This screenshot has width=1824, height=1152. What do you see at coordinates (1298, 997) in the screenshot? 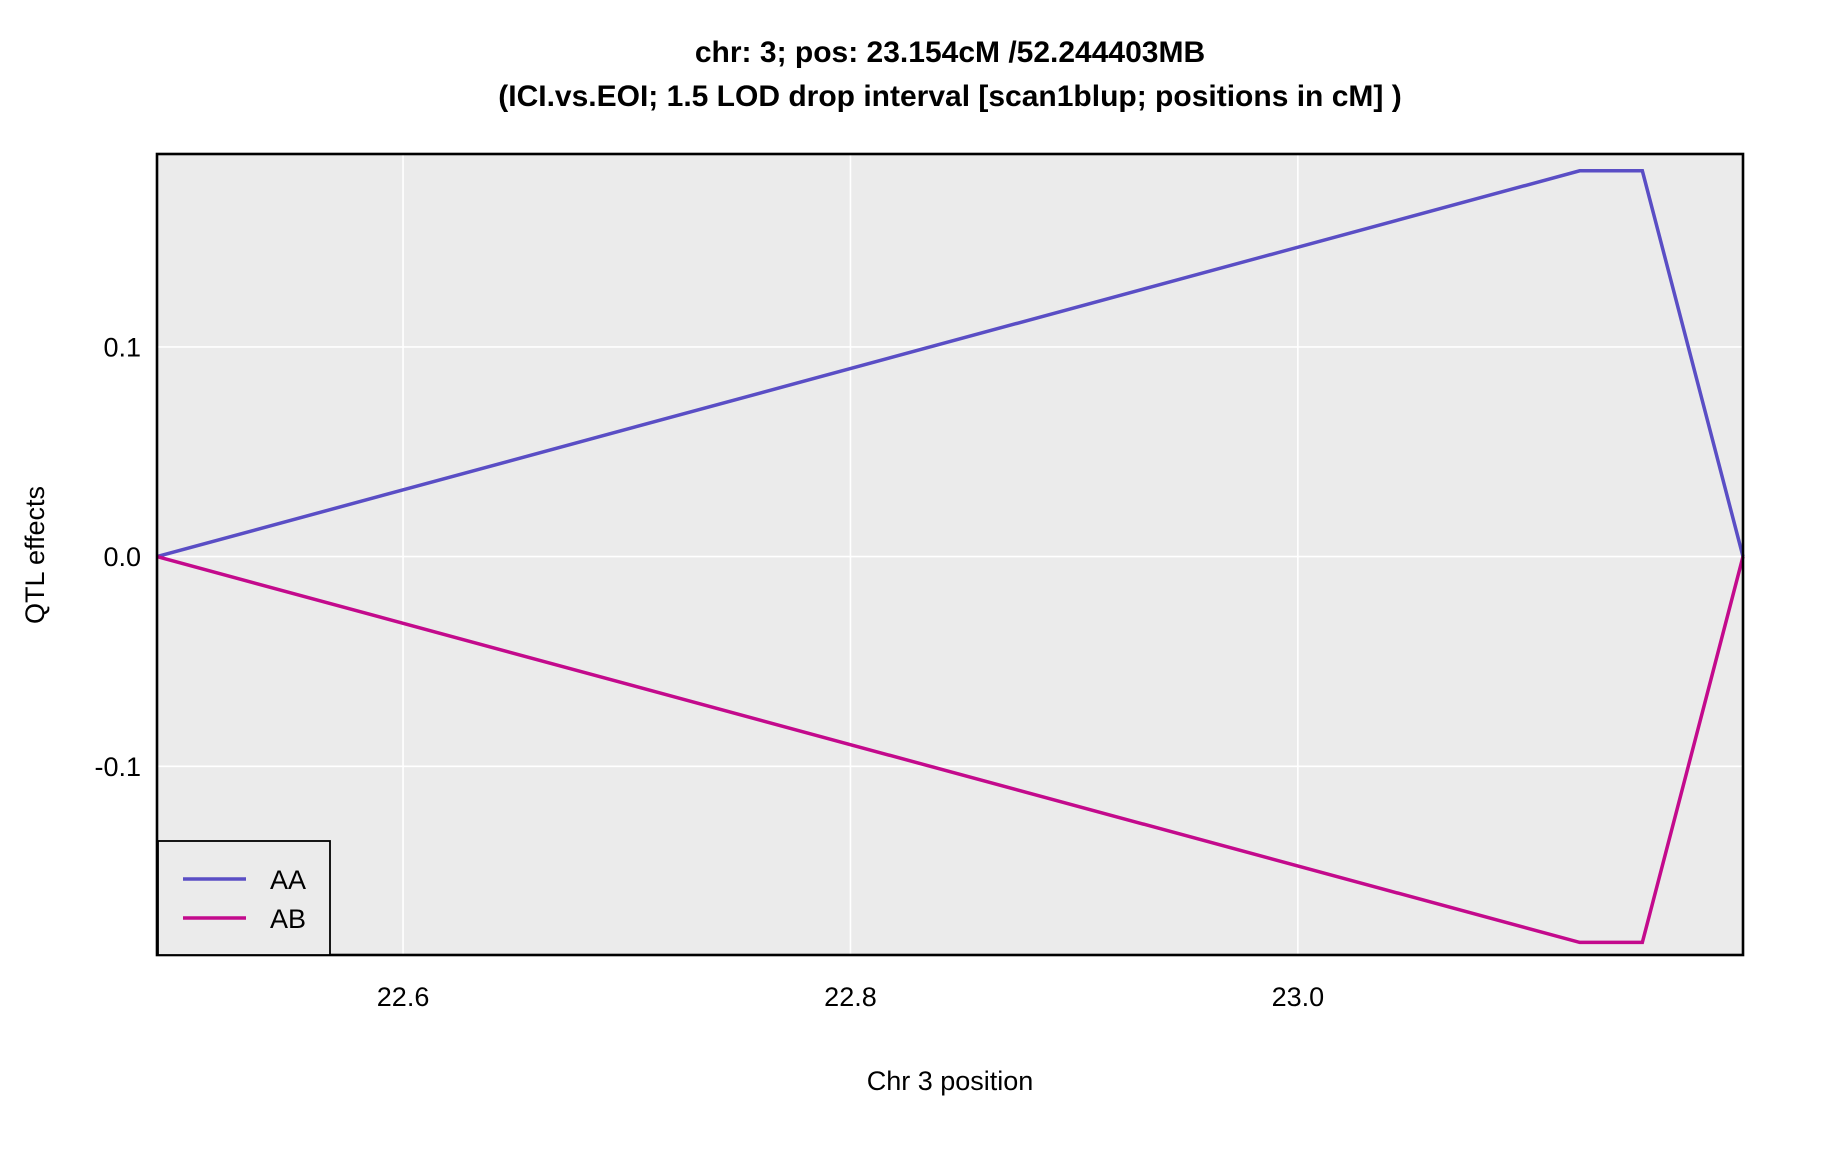
I see `x-tick-label: 23.0` at bounding box center [1298, 997].